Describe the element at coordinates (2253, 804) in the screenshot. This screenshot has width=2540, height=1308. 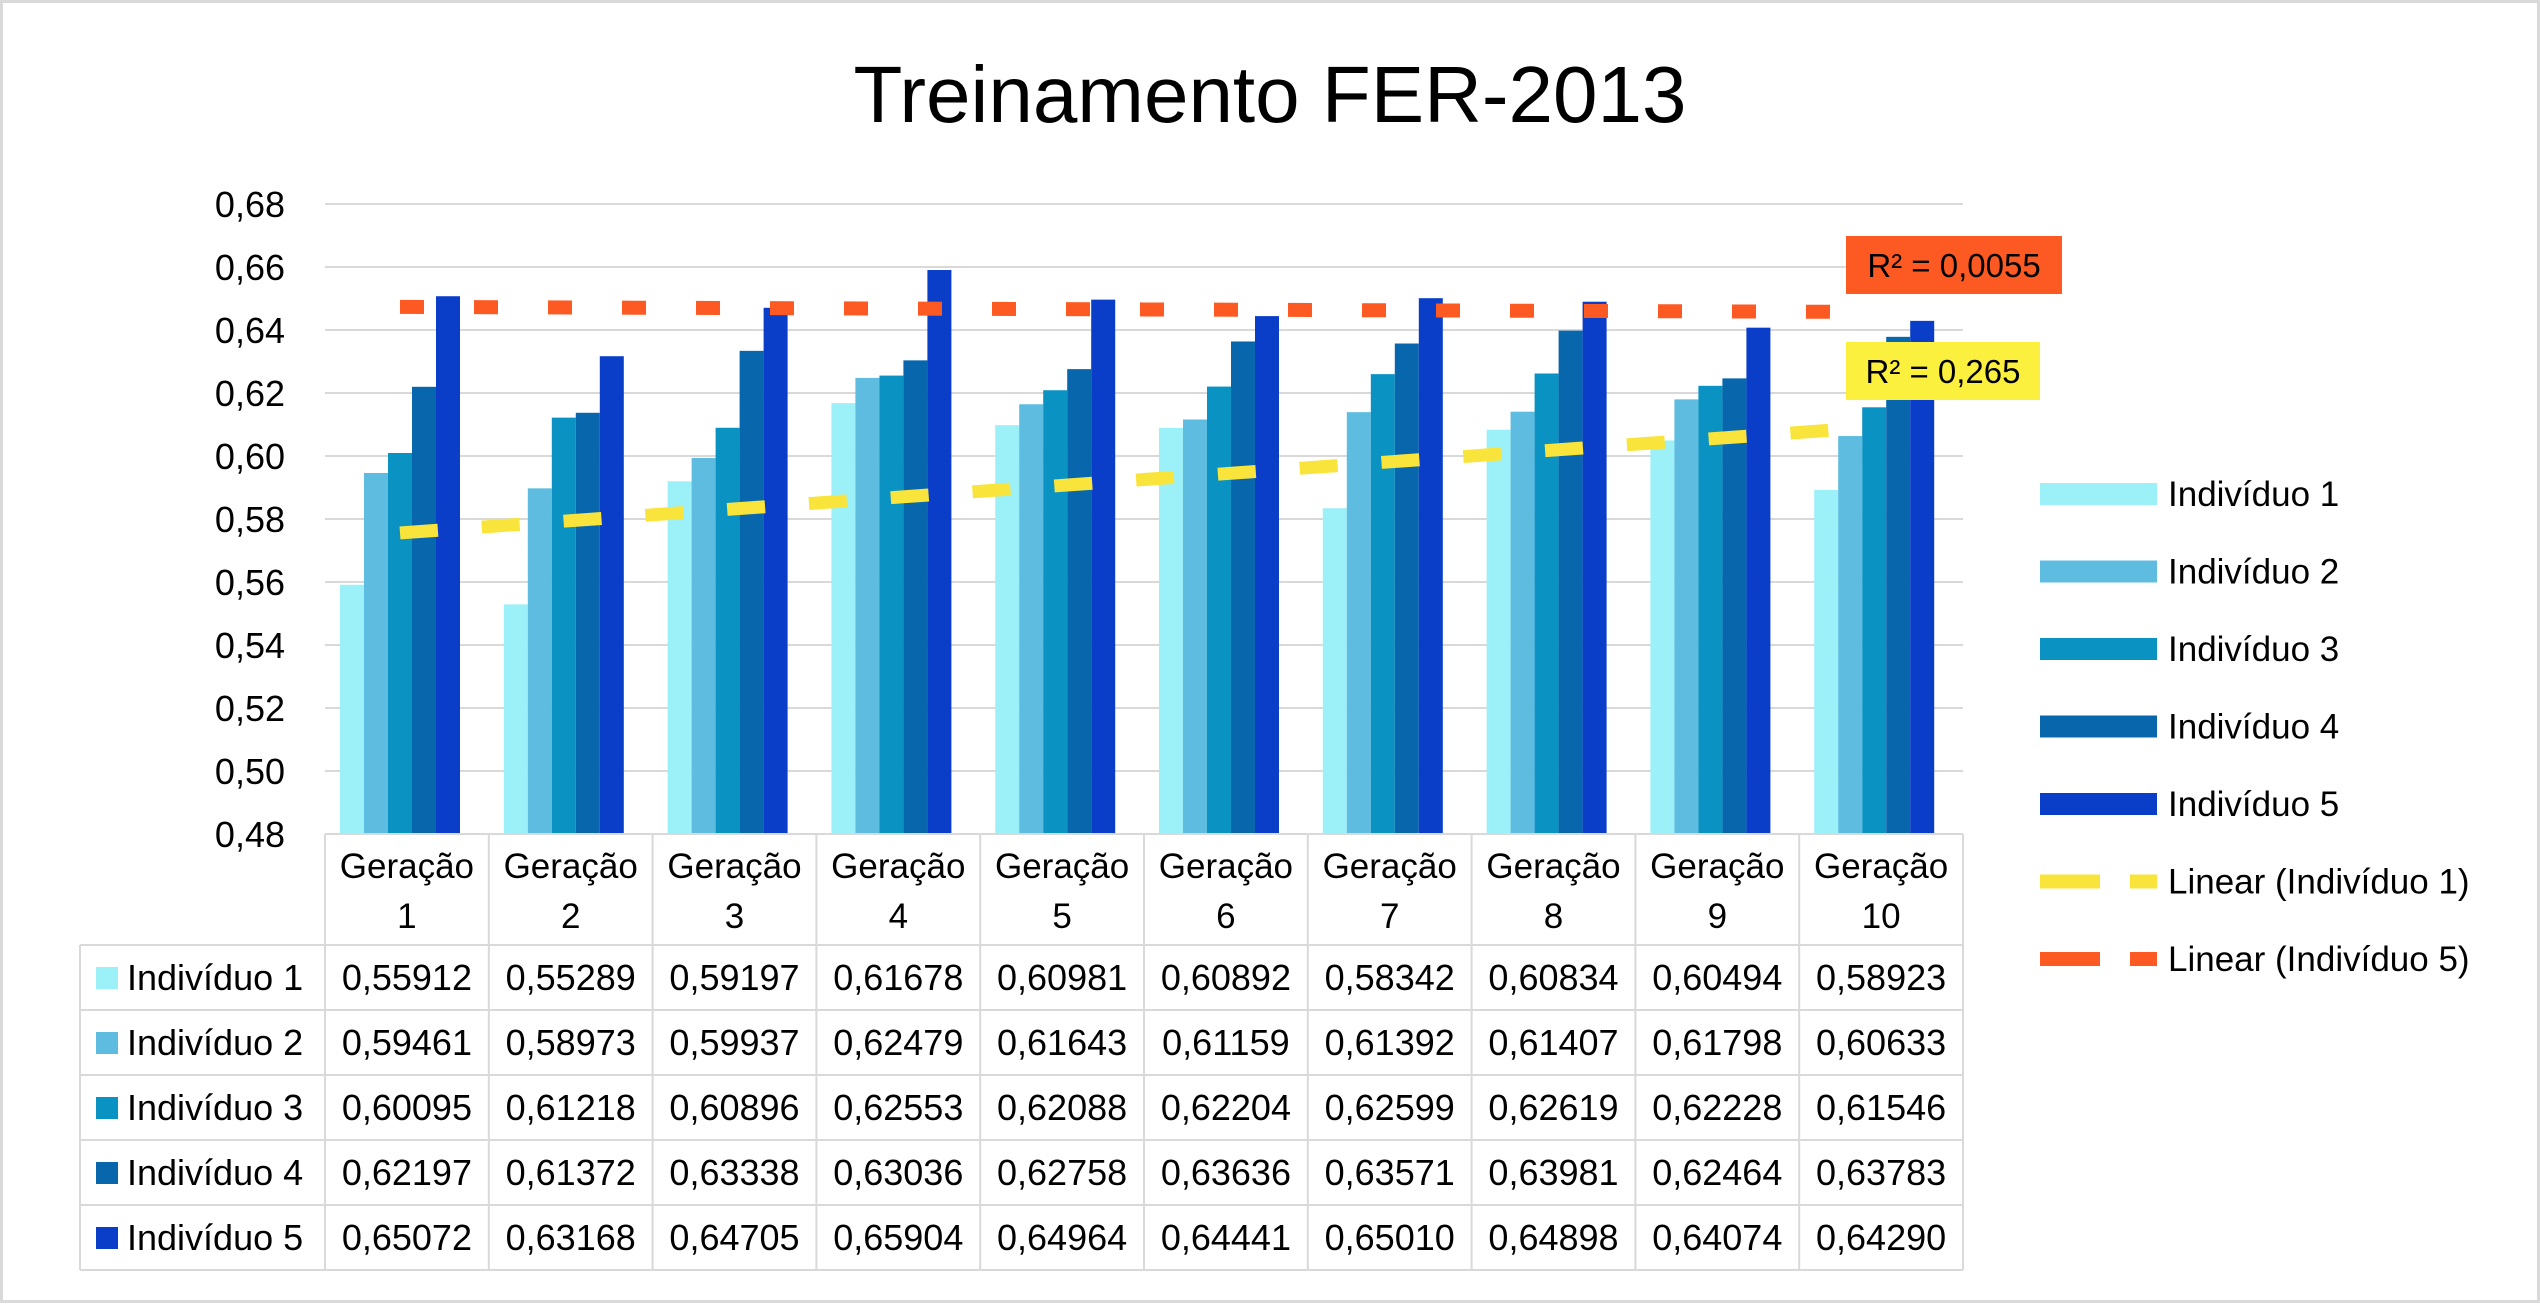
I see `legend-label: Indivíduo 5` at that location.